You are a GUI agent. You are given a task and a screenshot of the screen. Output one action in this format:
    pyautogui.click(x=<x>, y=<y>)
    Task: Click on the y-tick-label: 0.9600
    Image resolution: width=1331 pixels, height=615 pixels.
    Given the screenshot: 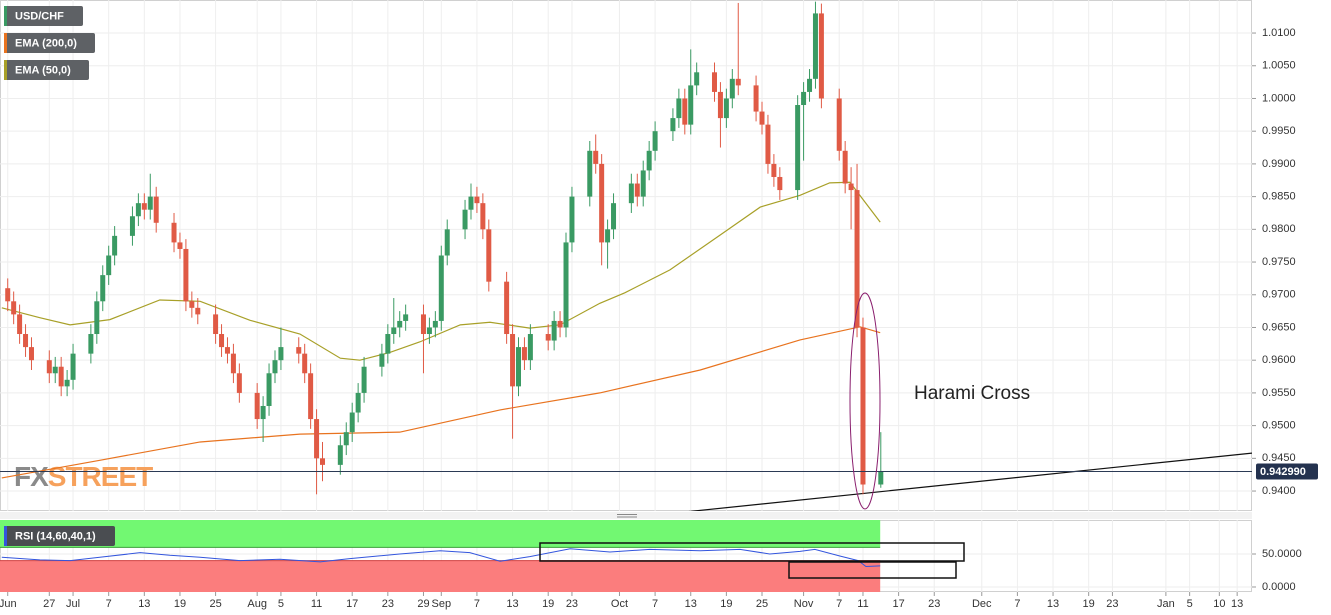 What is the action you would take?
    pyautogui.click(x=1279, y=360)
    